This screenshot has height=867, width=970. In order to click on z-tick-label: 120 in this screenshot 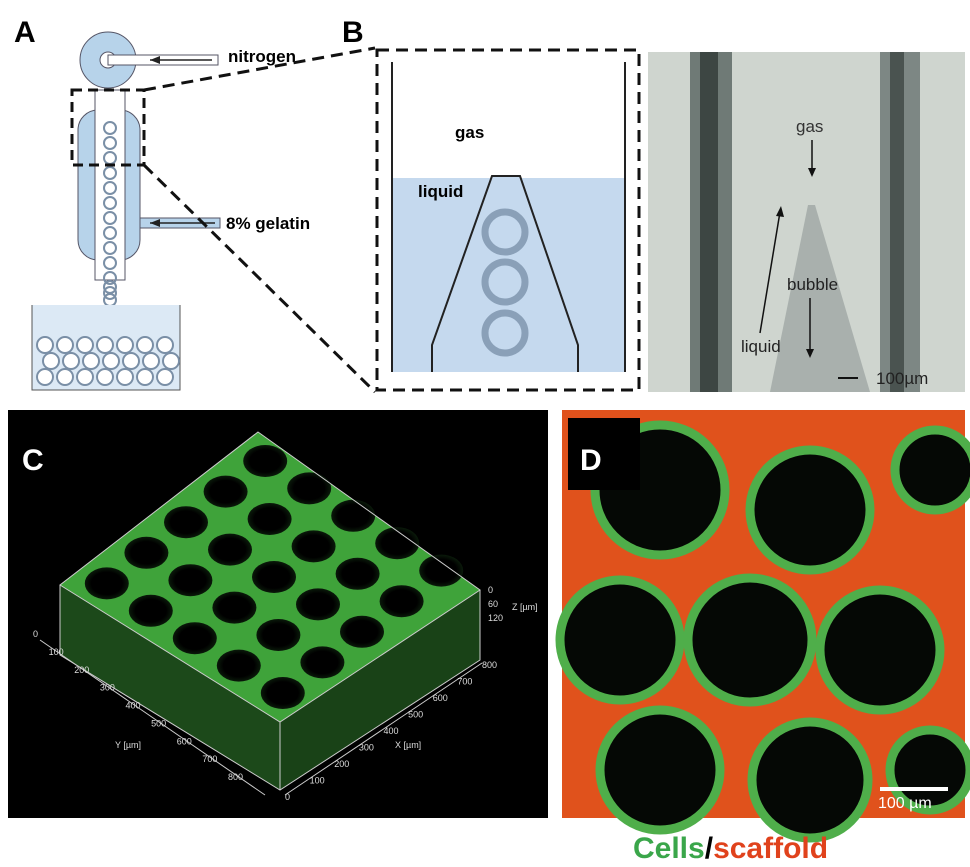, I will do `click(495, 618)`.